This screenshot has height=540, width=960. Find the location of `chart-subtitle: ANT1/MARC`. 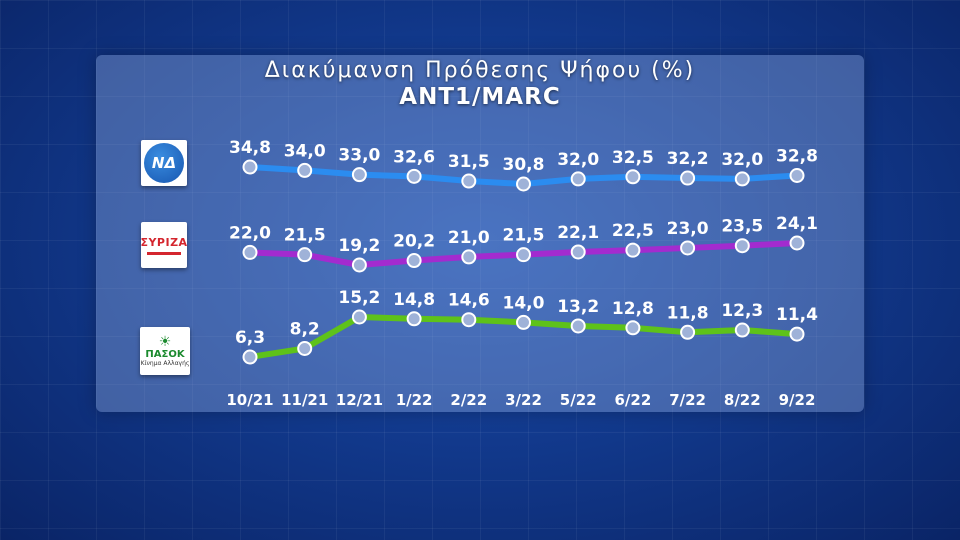

chart-subtitle: ANT1/MARC is located at coordinates (480, 97).